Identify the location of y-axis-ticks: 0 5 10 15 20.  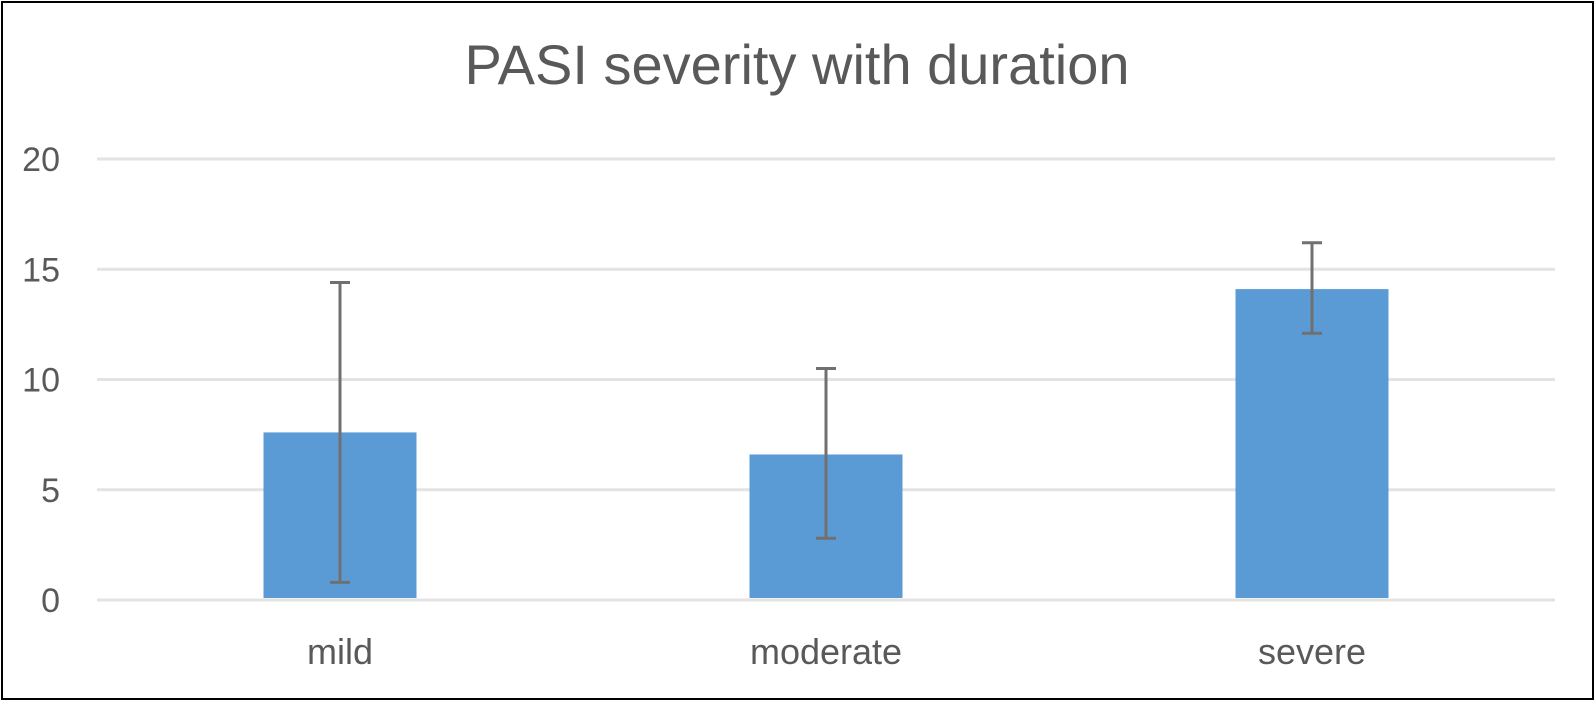
(41, 380).